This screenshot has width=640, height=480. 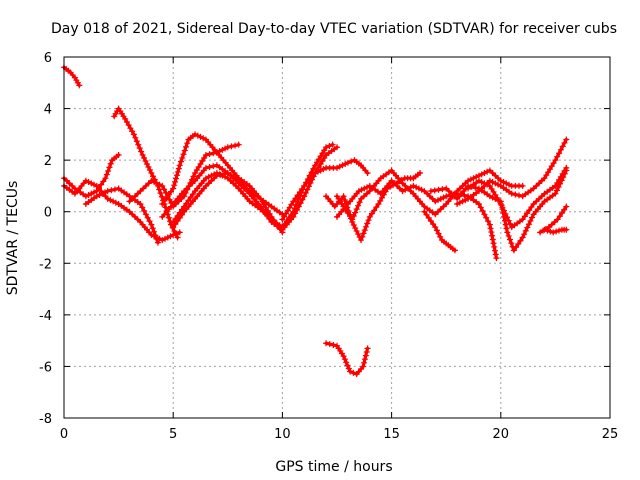 What do you see at coordinates (48, 110) in the screenshot?
I see `y-tick-label: 4` at bounding box center [48, 110].